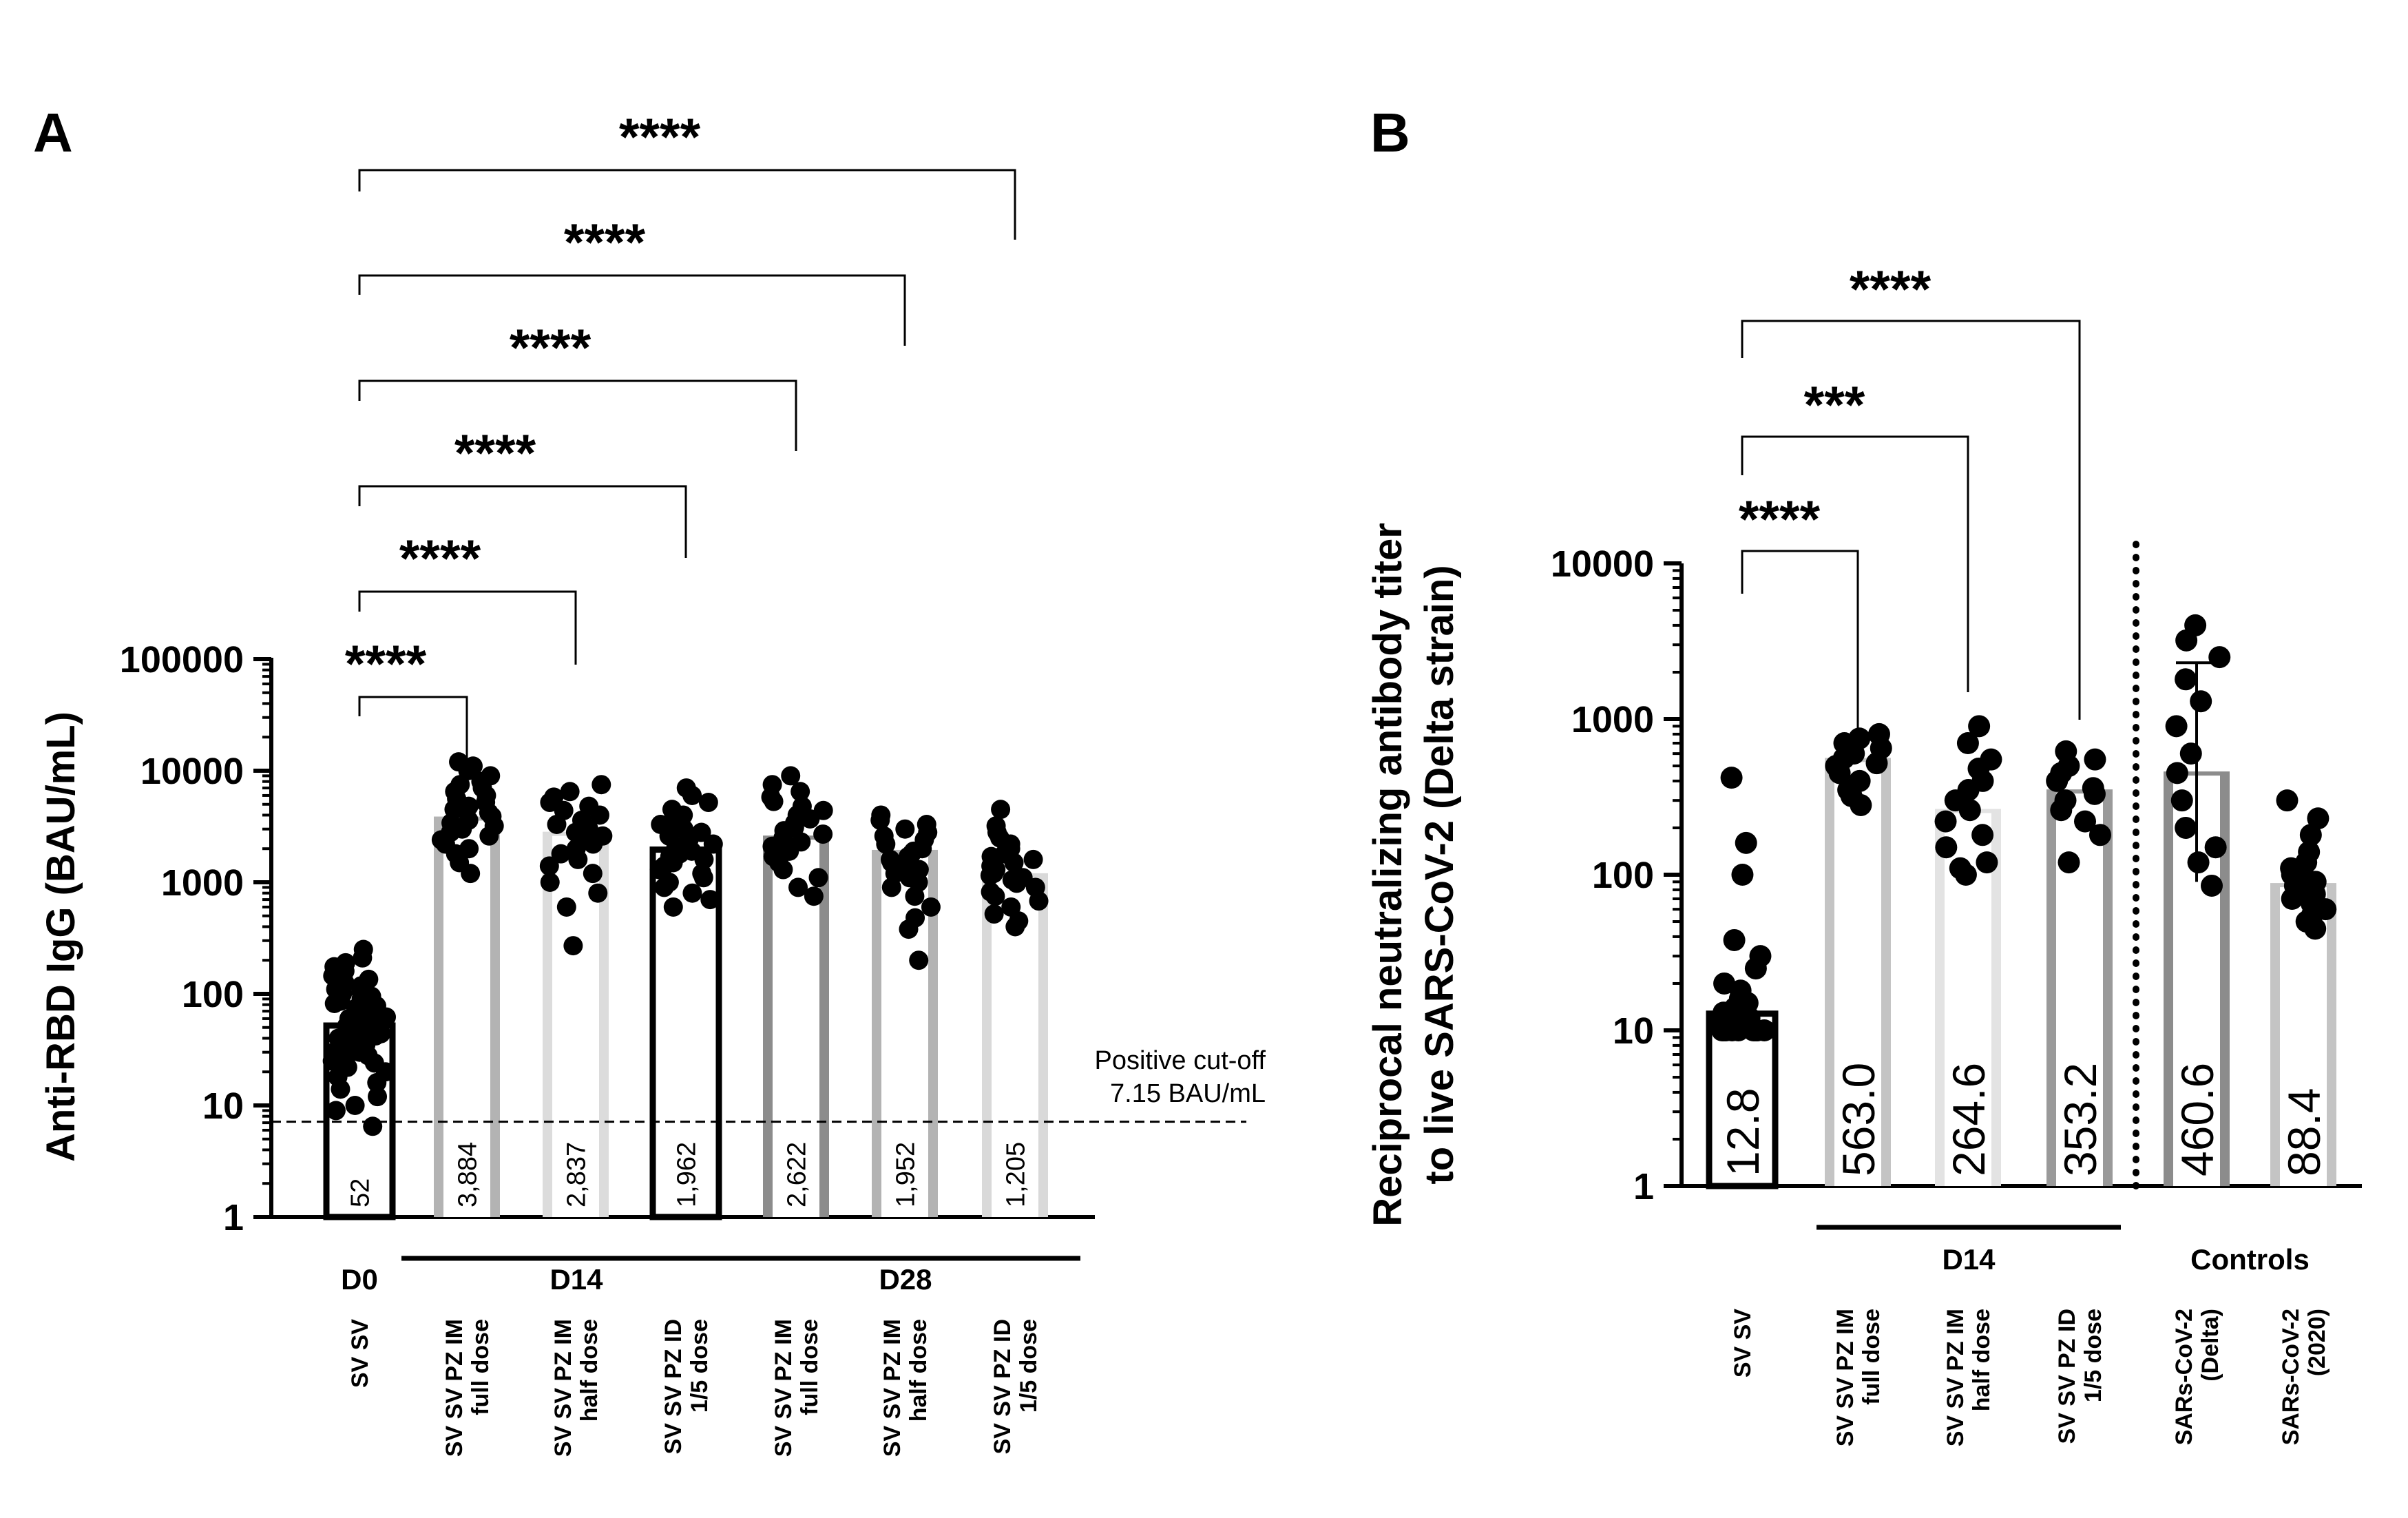 The image size is (2408, 1518). What do you see at coordinates (1180, 1060) in the screenshot?
I see `cutoff-label: Positive cut-off` at bounding box center [1180, 1060].